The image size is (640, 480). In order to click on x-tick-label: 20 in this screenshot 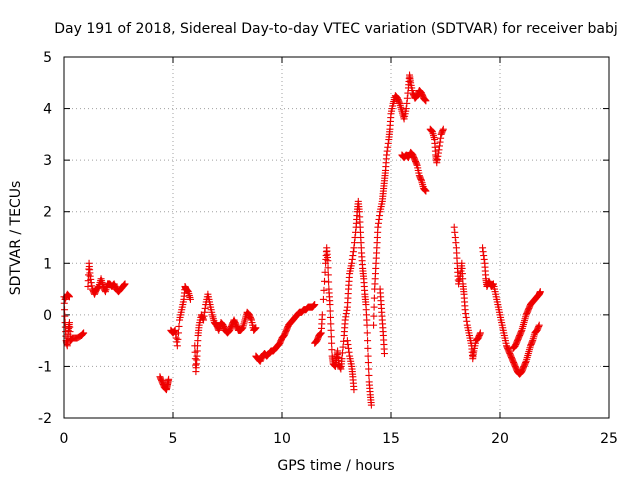, I will do `click(500, 439)`.